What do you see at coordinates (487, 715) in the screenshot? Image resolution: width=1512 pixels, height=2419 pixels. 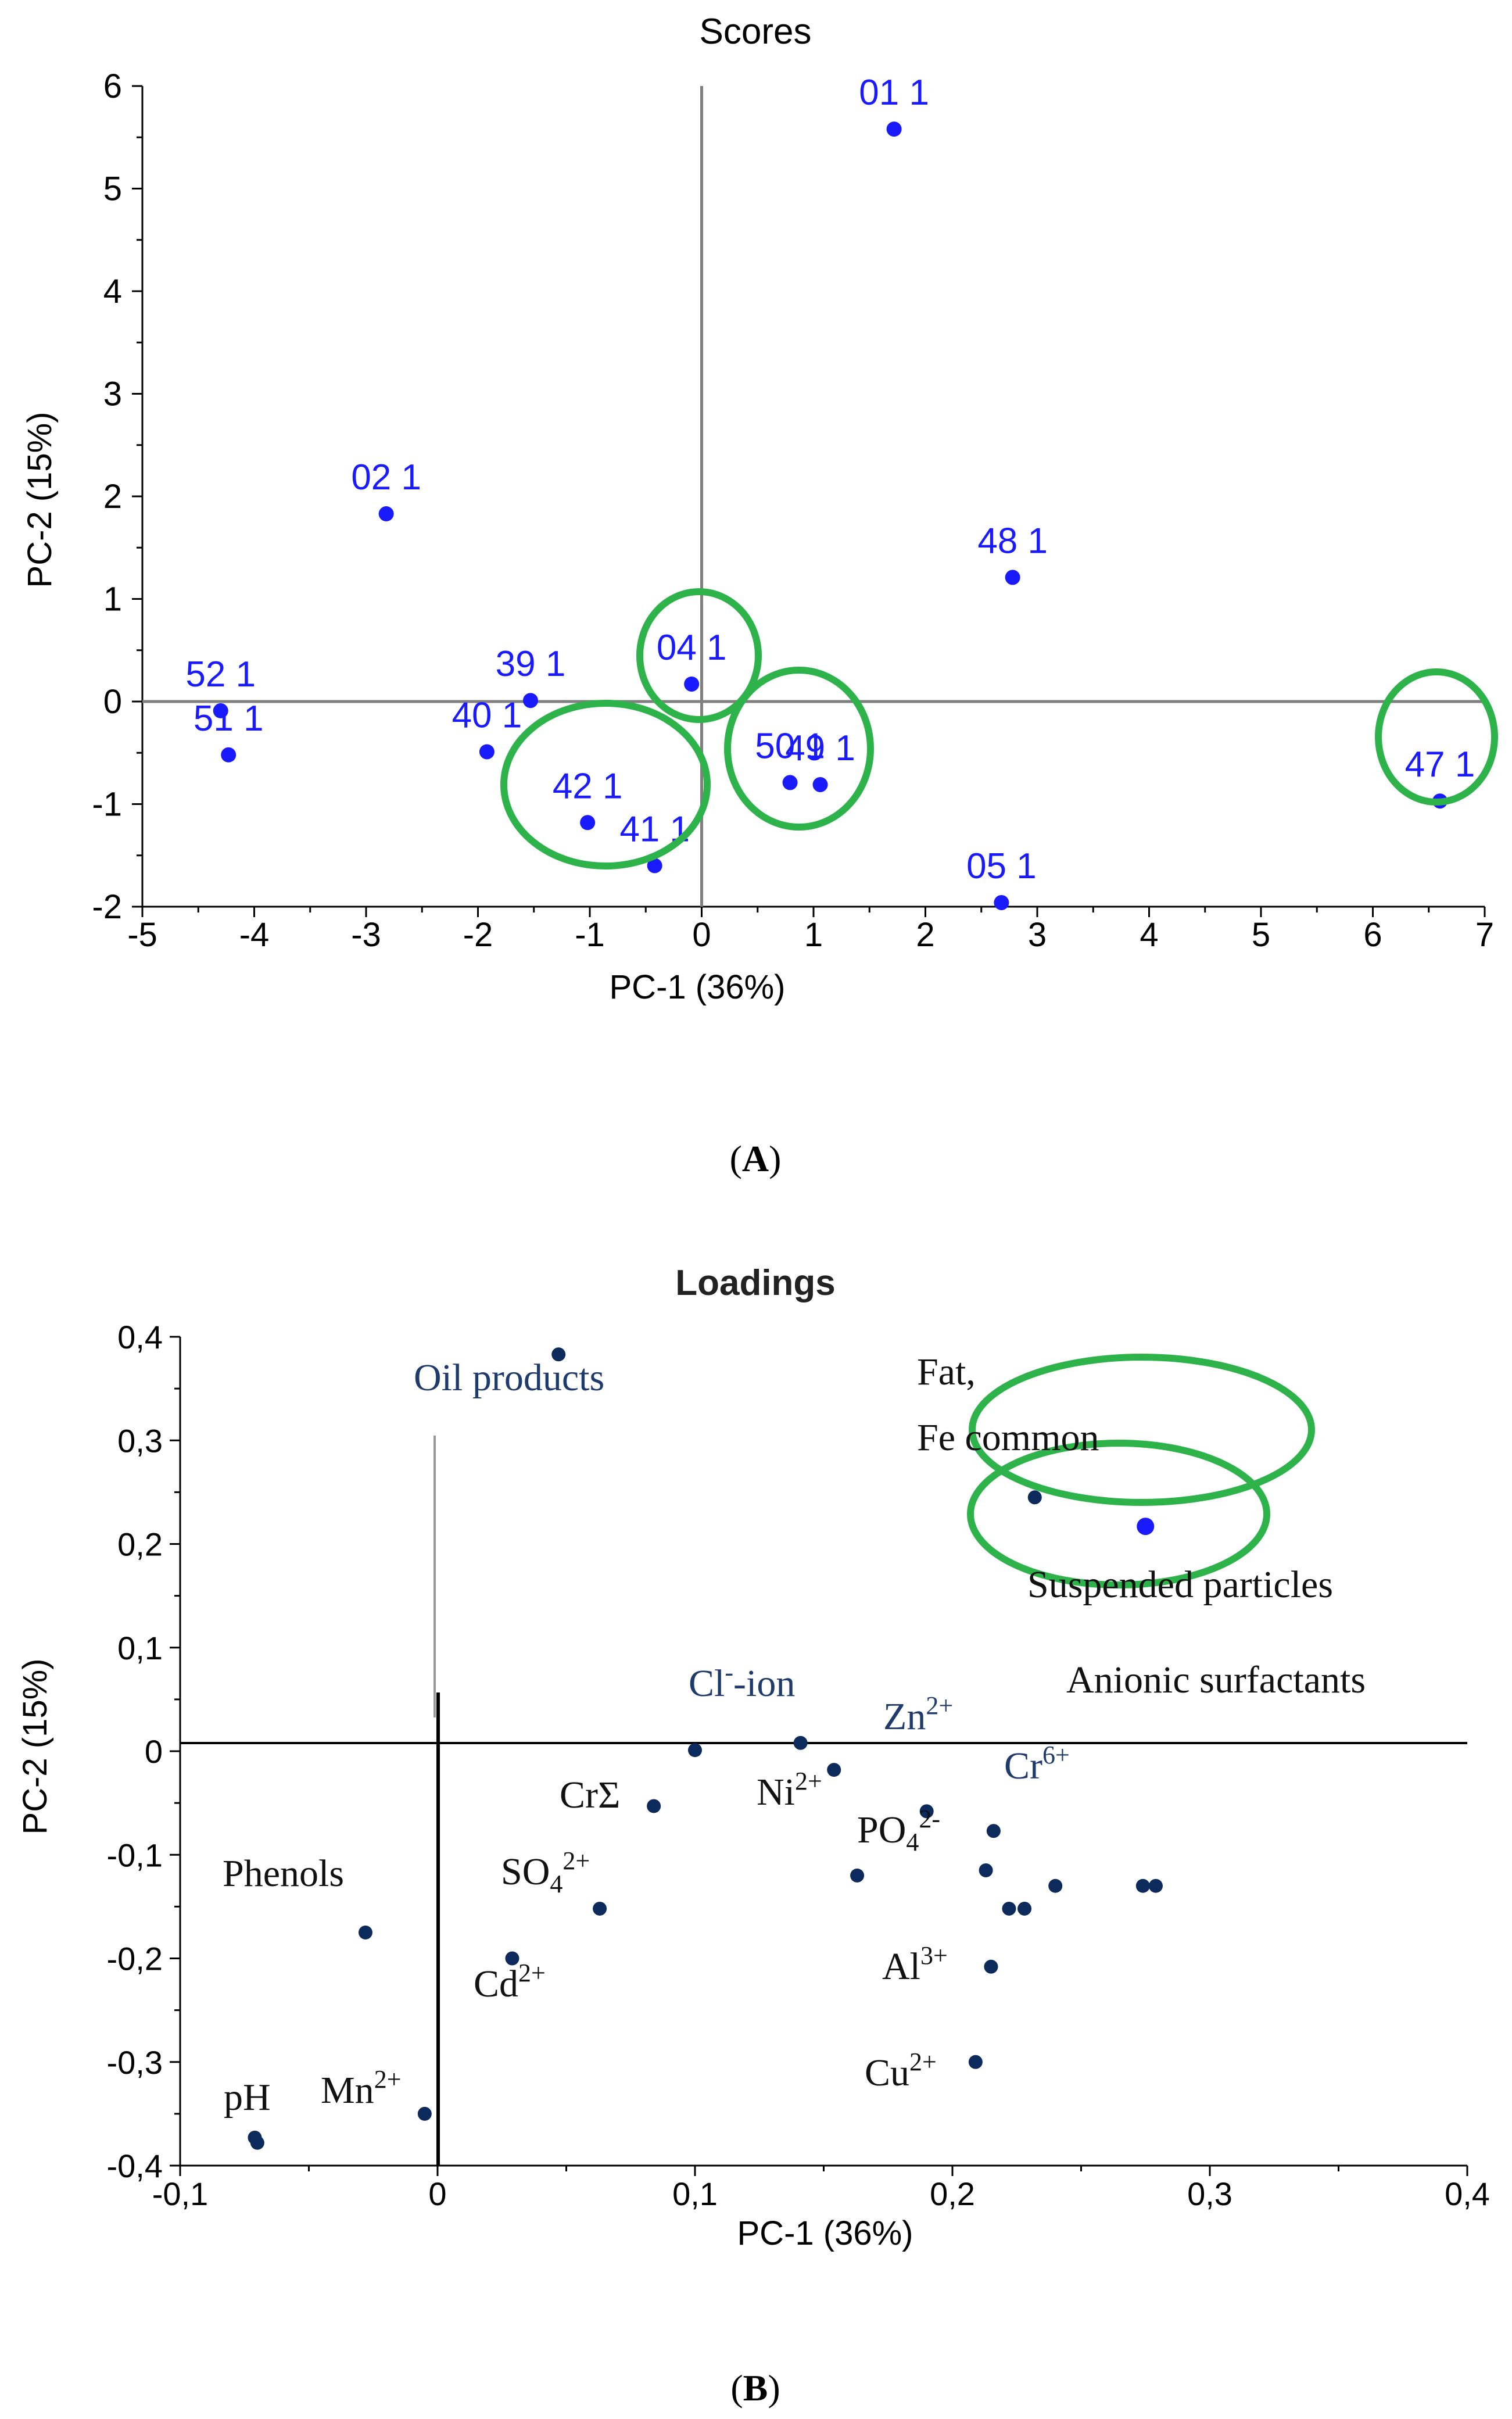 I see `score-point-label: 40 1` at bounding box center [487, 715].